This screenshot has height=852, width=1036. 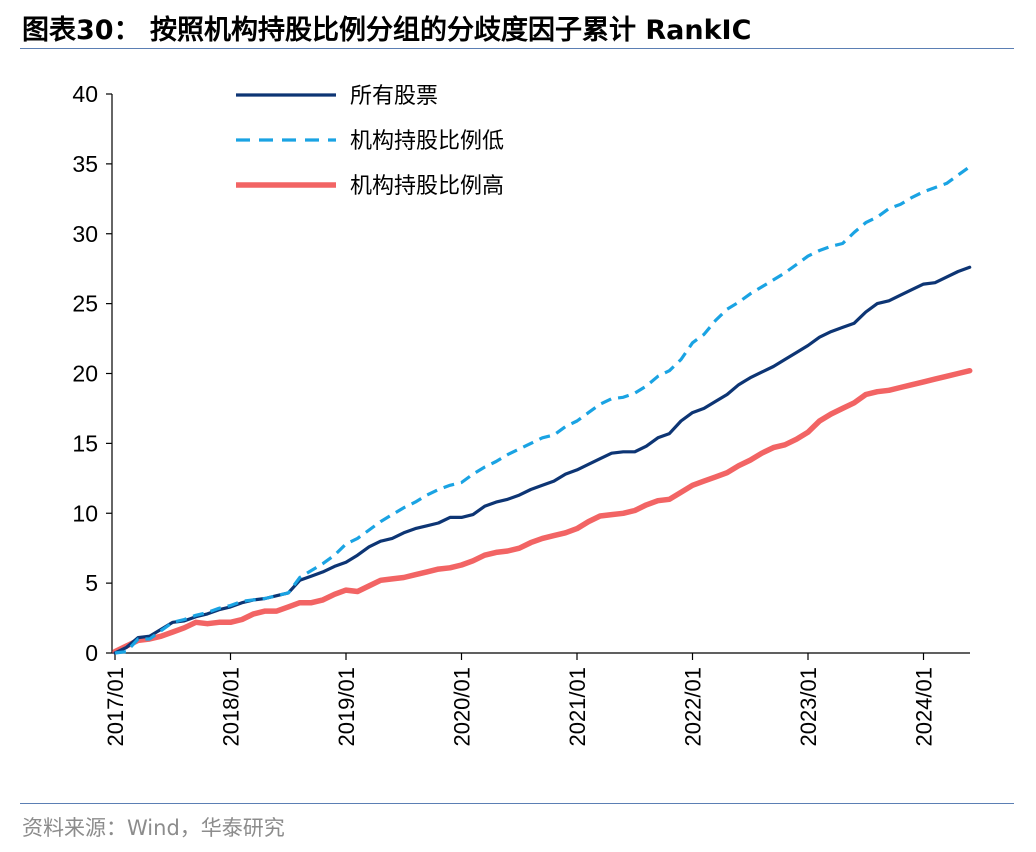 What do you see at coordinates (462, 707) in the screenshot?
I see `x-tick-label: 2020/01` at bounding box center [462, 707].